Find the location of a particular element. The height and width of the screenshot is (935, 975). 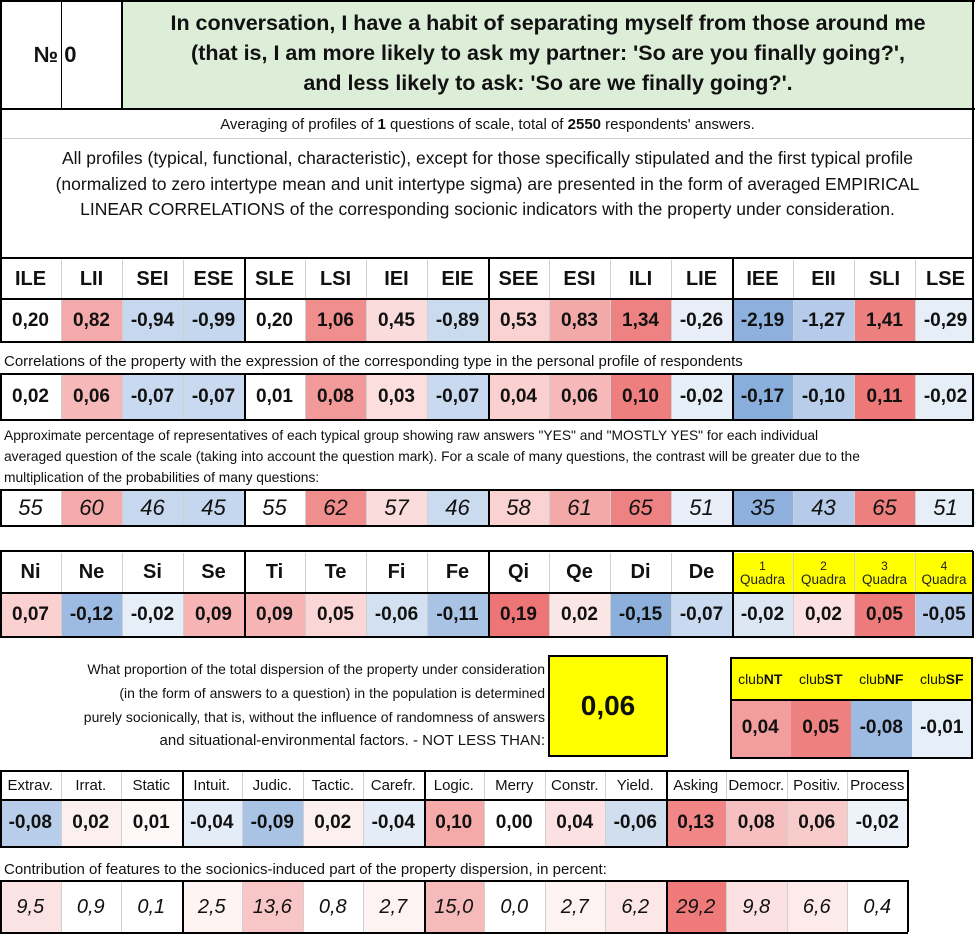

dispersion-value: 0,06 is located at coordinates (608, 706).